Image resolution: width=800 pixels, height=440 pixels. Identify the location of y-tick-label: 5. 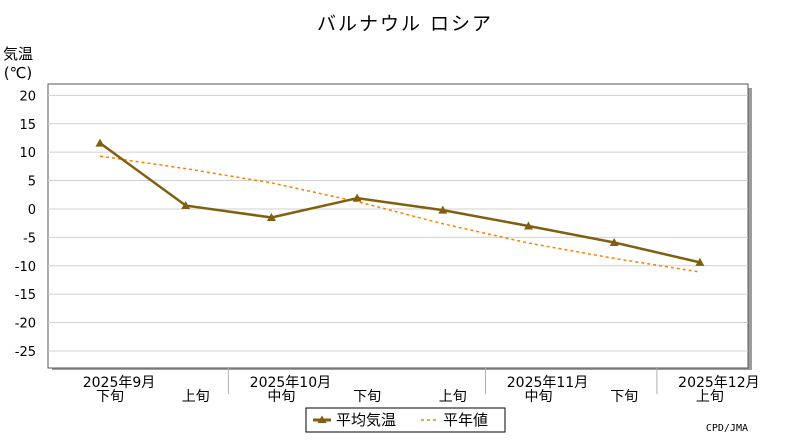
(32, 182).